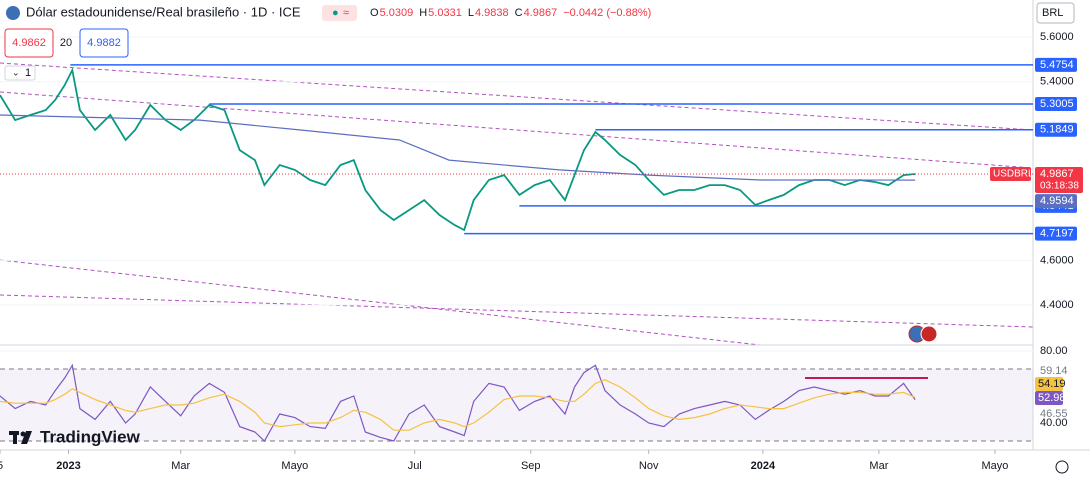 The height and width of the screenshot is (490, 1090). What do you see at coordinates (1054, 371) in the screenshot?
I see `upper-label: 59.14` at bounding box center [1054, 371].